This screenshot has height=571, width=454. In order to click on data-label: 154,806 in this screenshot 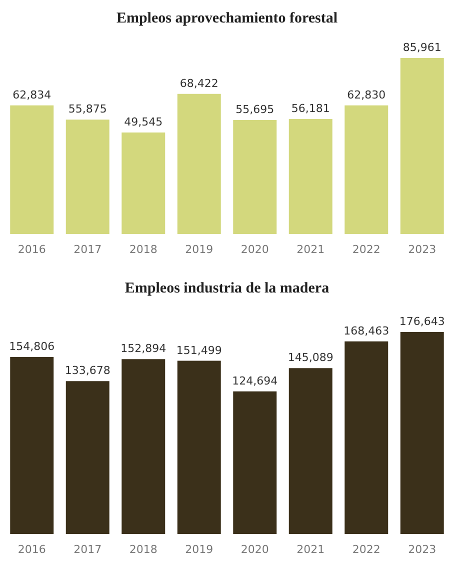, I will do `click(32, 346)`.